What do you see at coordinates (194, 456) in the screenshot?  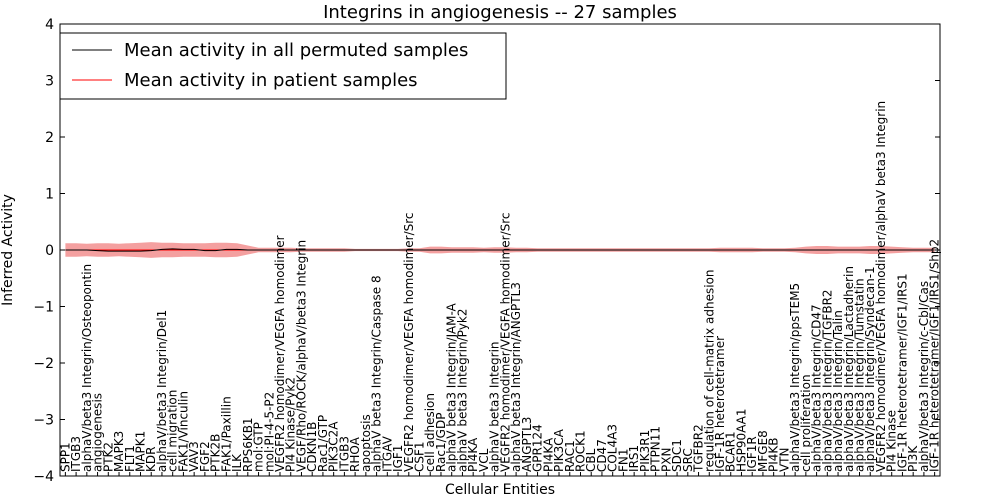 I see `x-tick-label: VAV3` at bounding box center [194, 456].